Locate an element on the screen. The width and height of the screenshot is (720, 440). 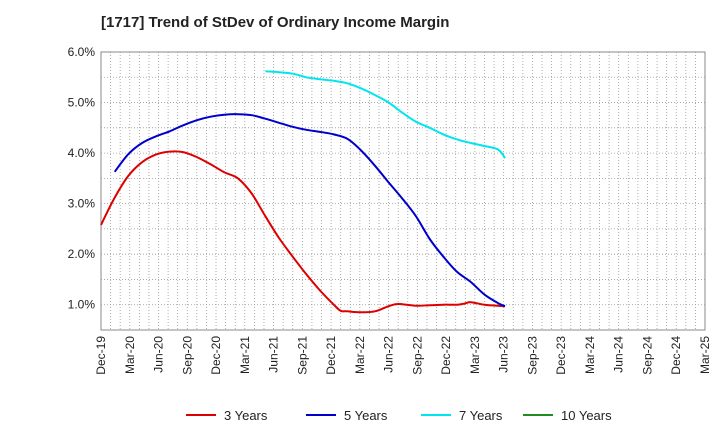
legend-label: 5 Years is located at coordinates (366, 415).